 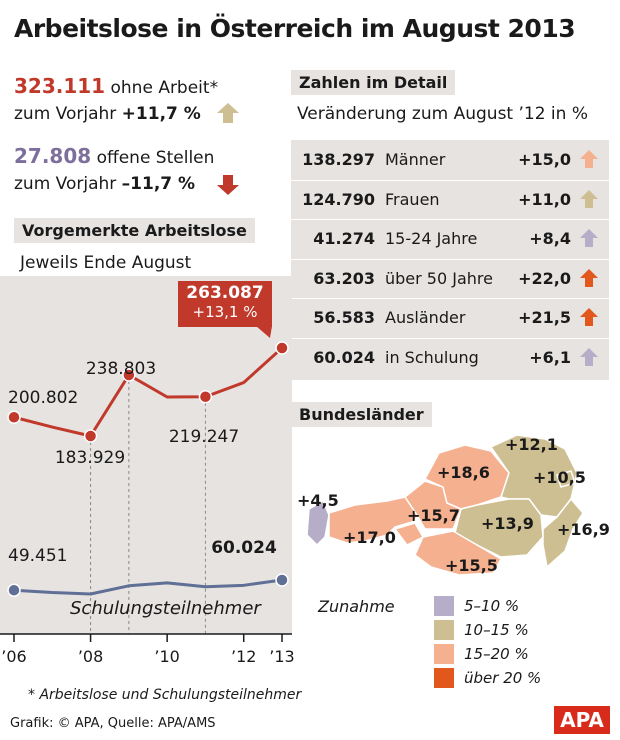 What do you see at coordinates (344, 317) in the screenshot?
I see `detail-row-value: 56.583` at bounding box center [344, 317].